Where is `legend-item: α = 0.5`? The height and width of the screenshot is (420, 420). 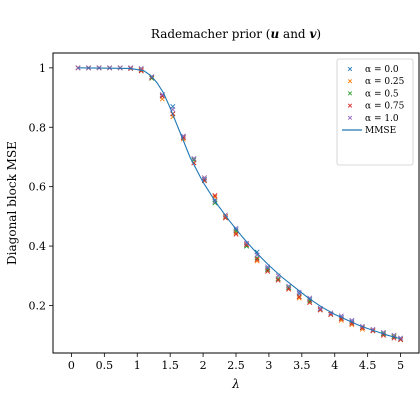
legend-item: α = 0.5 is located at coordinates (373, 94).